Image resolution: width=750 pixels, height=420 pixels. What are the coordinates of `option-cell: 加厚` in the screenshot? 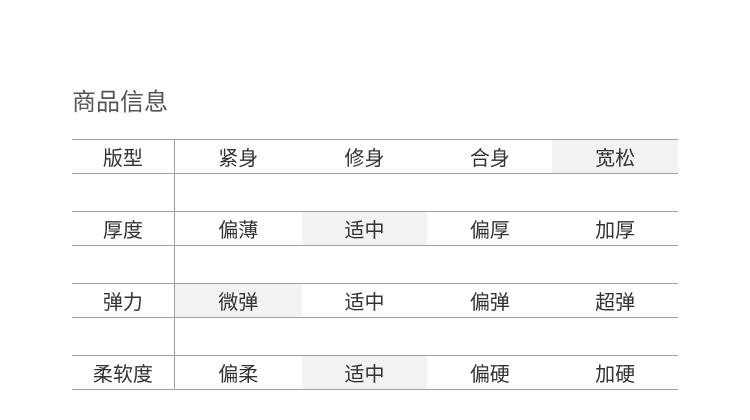 It's located at (615, 230).